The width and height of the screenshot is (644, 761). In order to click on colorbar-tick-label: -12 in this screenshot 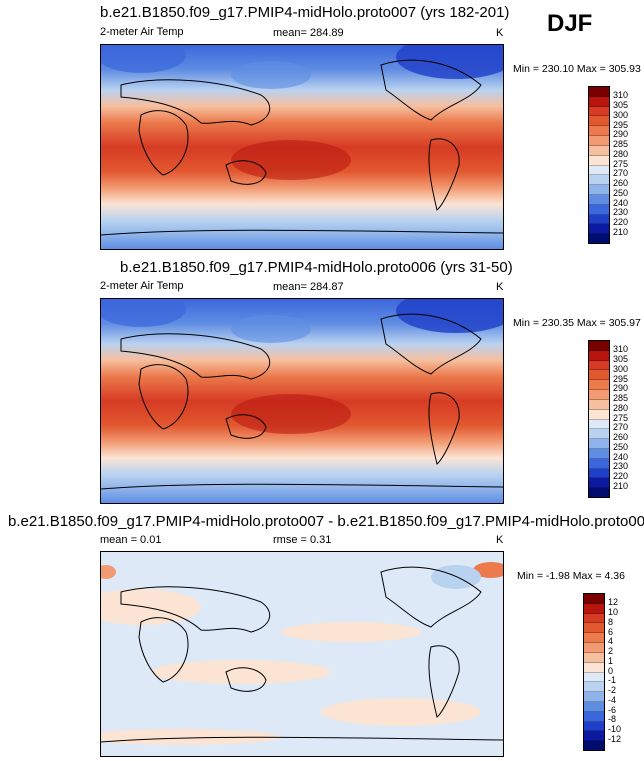, I will do `click(615, 738)`.